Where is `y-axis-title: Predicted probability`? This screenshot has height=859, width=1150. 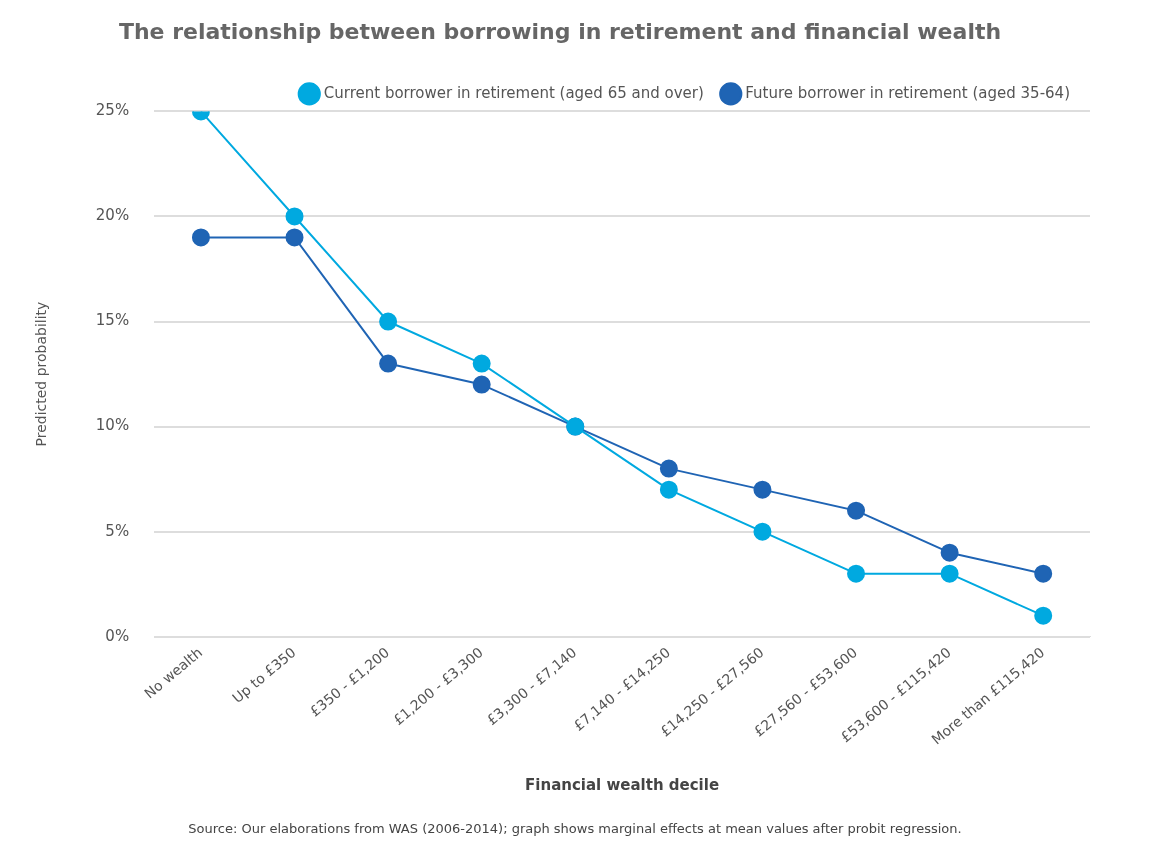 y-axis-title: Predicted probability is located at coordinates (41, 374).